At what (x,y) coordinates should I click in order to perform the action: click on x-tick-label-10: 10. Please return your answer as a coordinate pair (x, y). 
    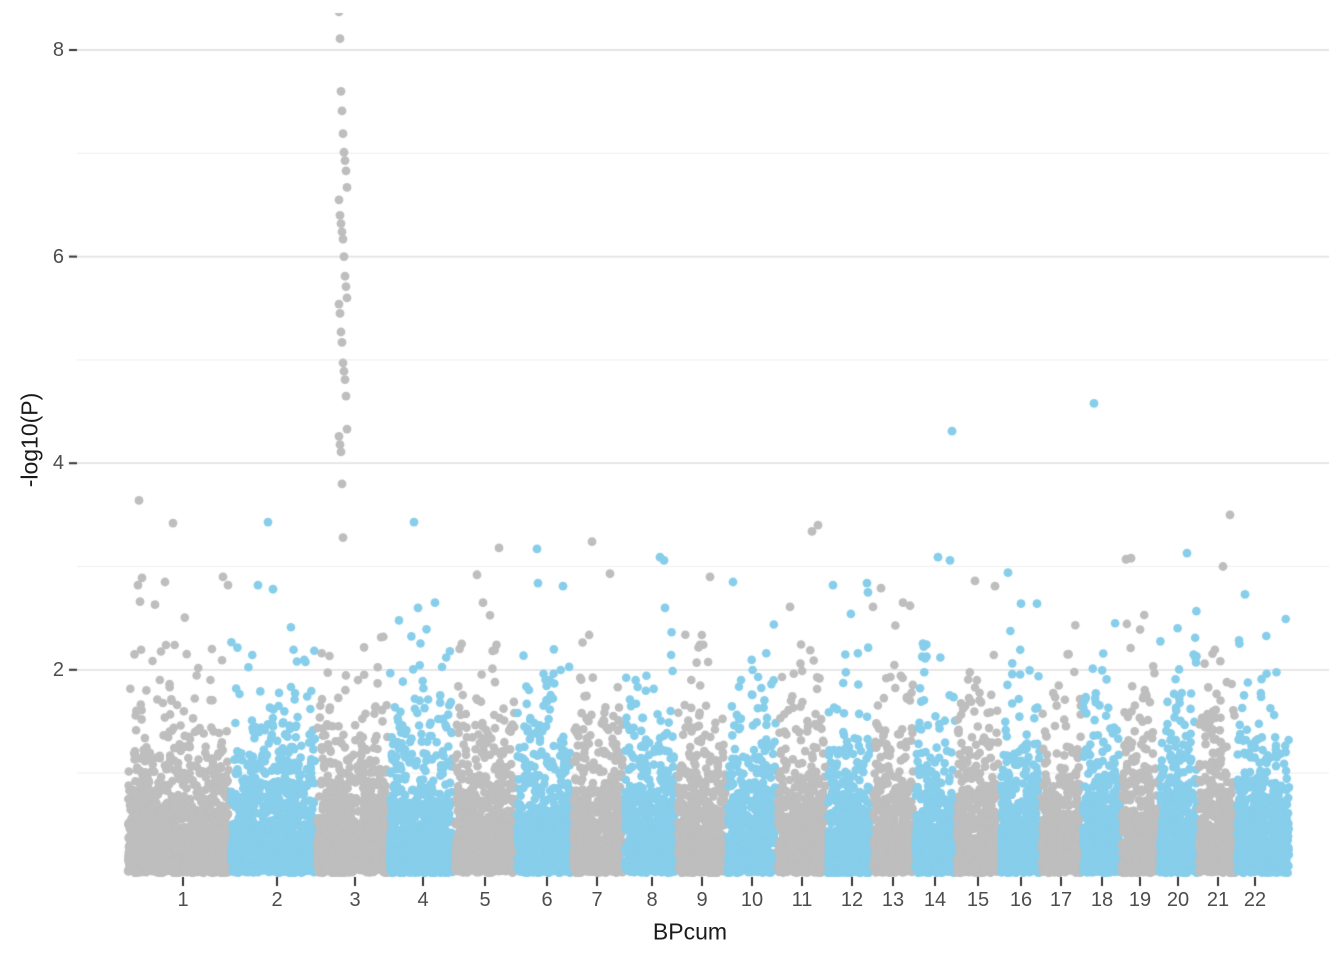
    Looking at the image, I should click on (752, 900).